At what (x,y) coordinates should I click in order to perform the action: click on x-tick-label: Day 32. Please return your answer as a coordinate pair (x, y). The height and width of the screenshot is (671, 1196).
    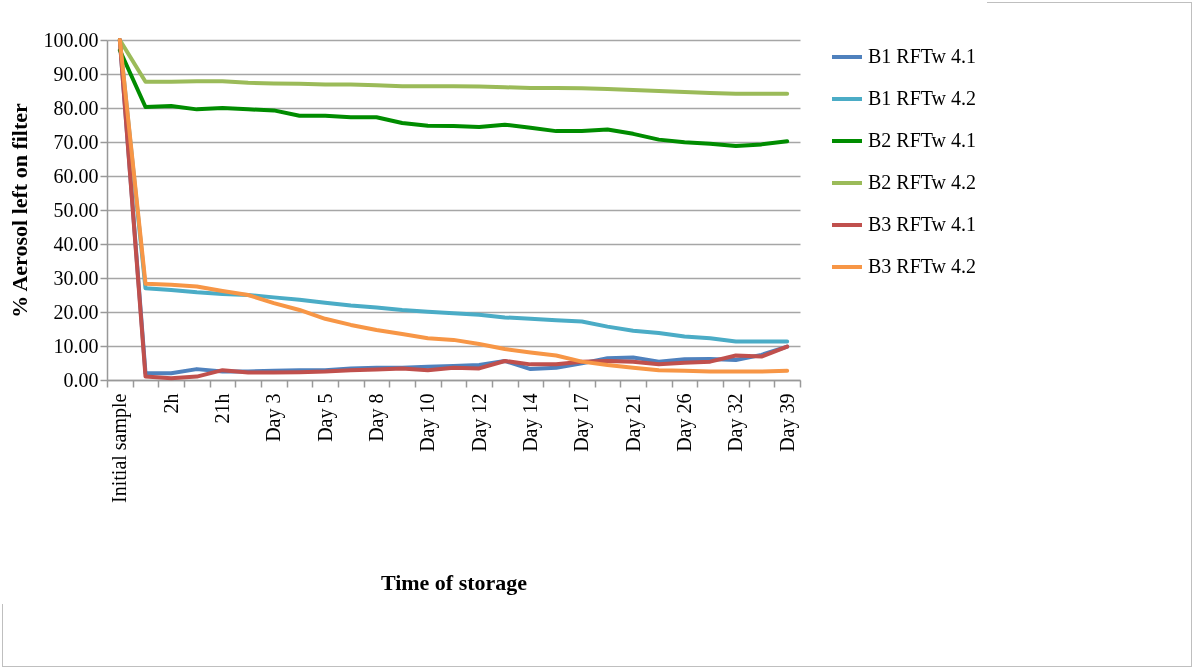
    Looking at the image, I should click on (736, 422).